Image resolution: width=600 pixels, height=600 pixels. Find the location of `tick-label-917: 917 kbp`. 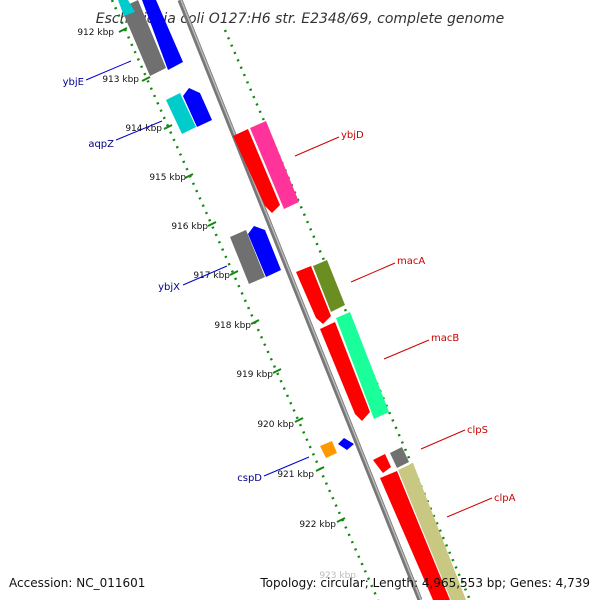

tick-label-917: 917 kbp is located at coordinates (211, 276).